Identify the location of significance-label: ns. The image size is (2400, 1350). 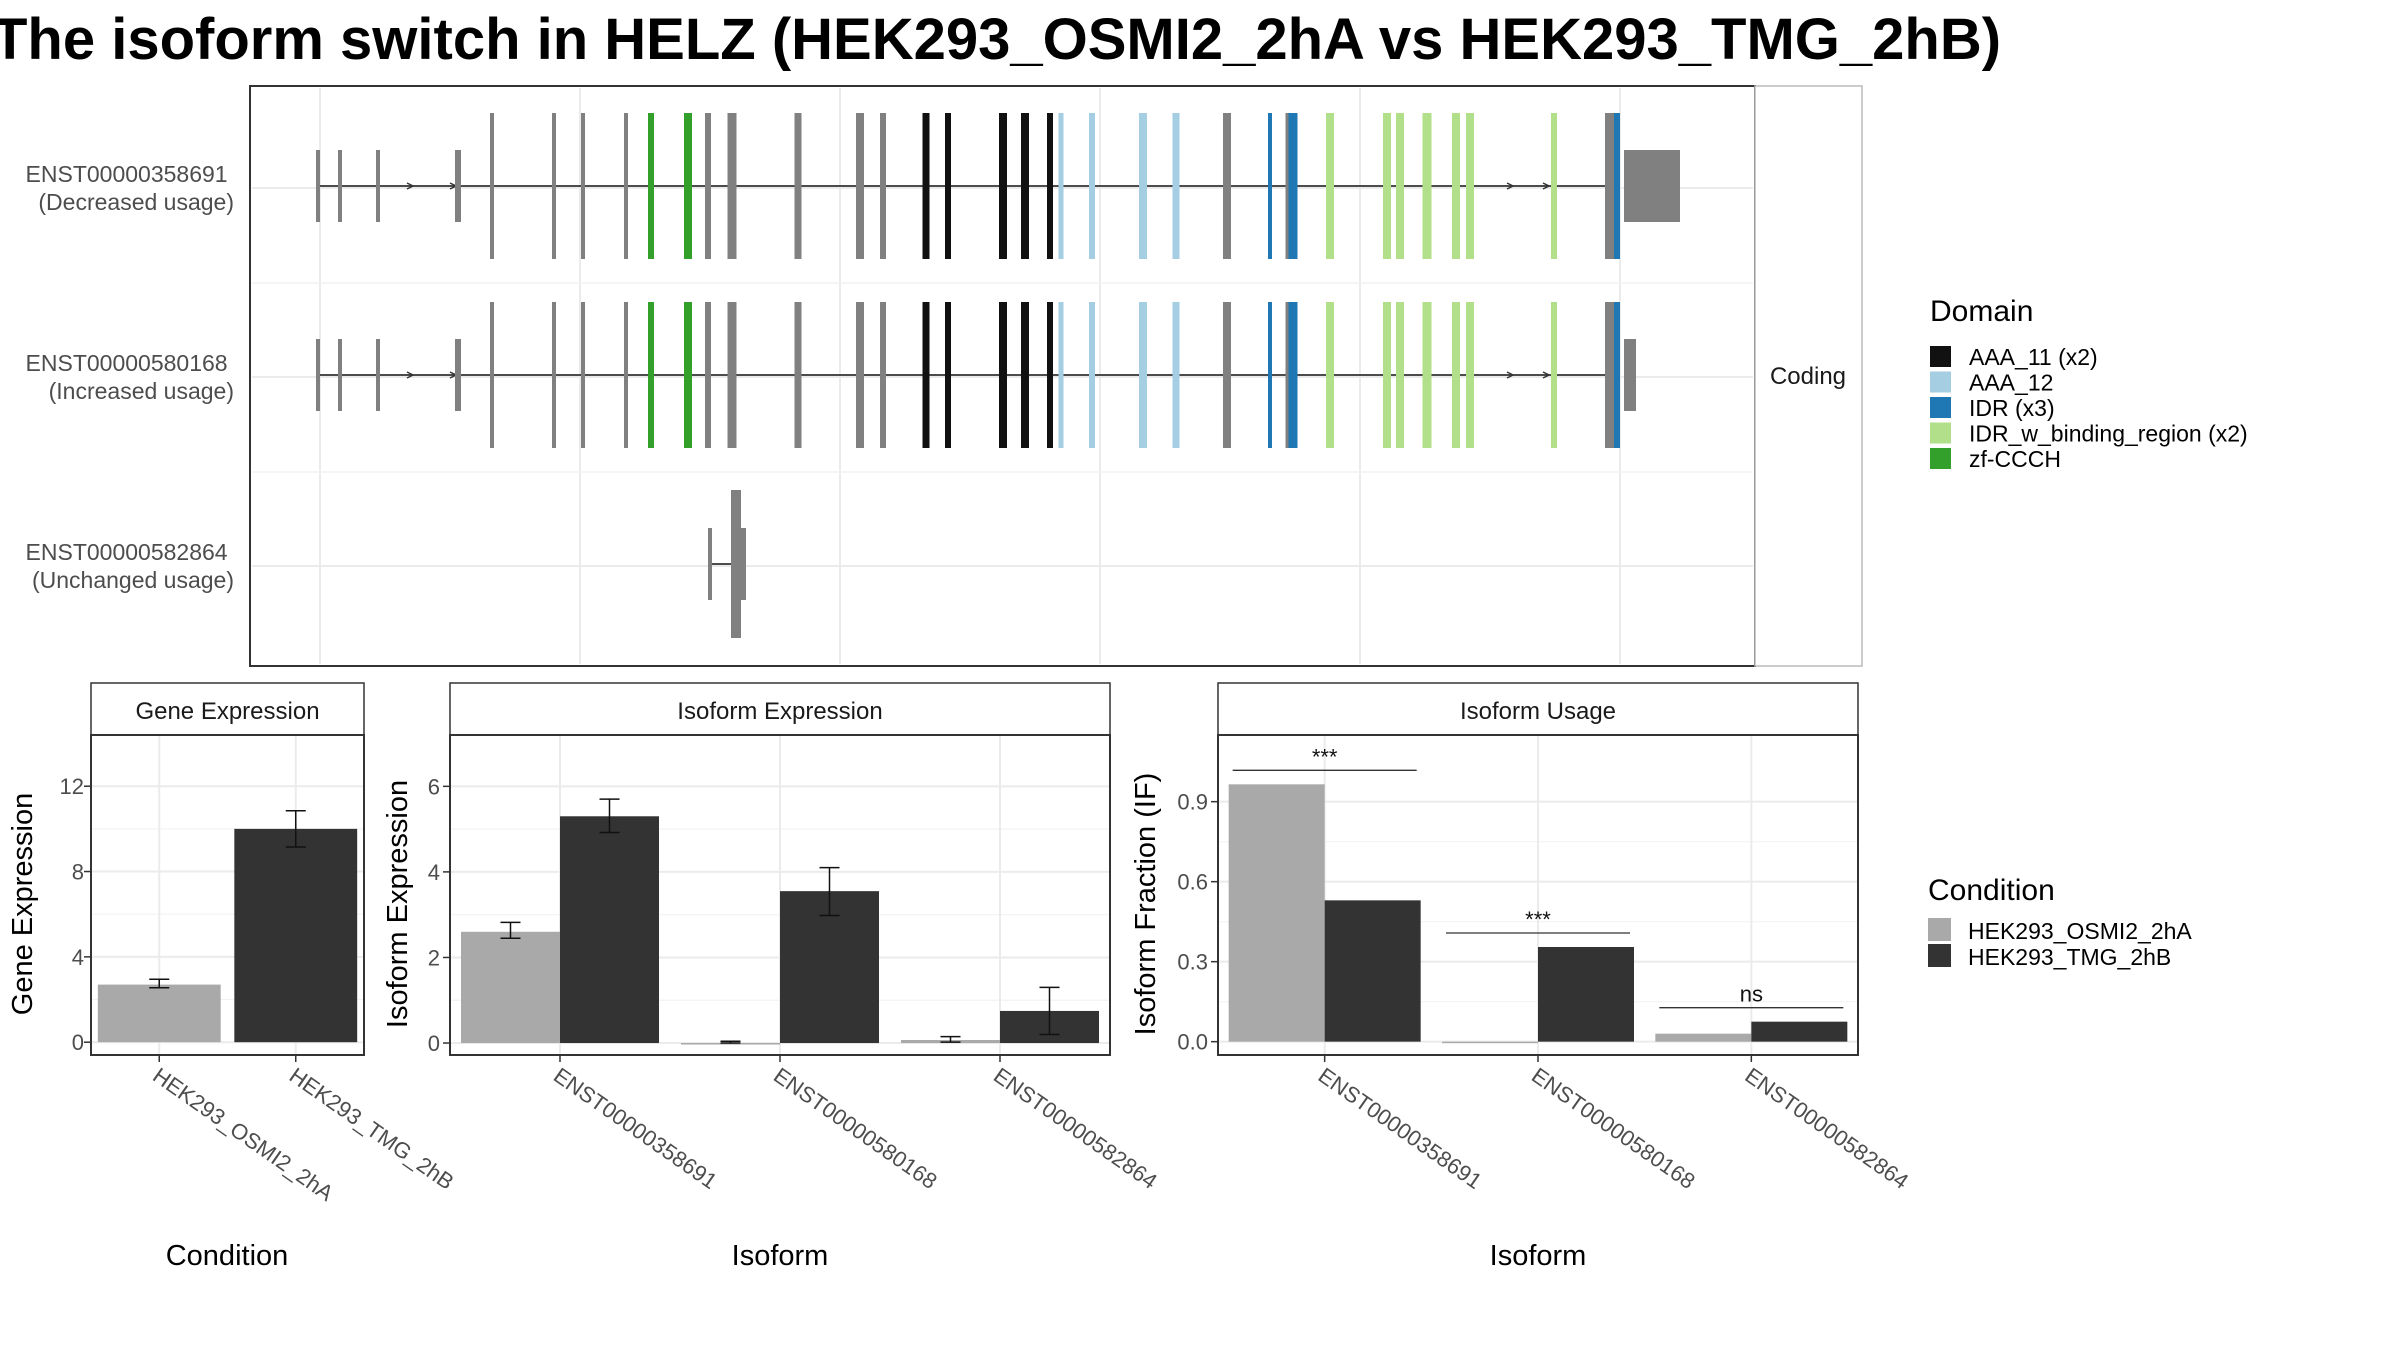
(1751, 994).